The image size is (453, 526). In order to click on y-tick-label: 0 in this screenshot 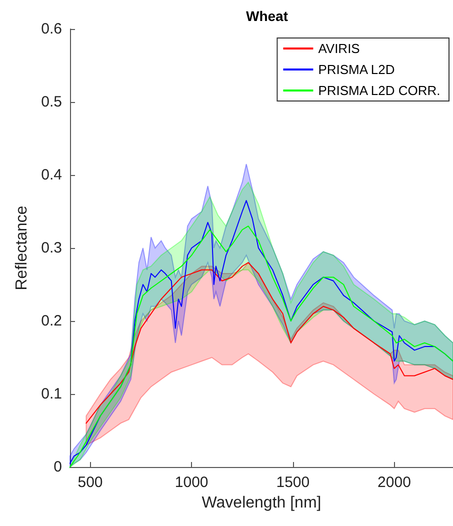, I will do `click(58, 467)`.